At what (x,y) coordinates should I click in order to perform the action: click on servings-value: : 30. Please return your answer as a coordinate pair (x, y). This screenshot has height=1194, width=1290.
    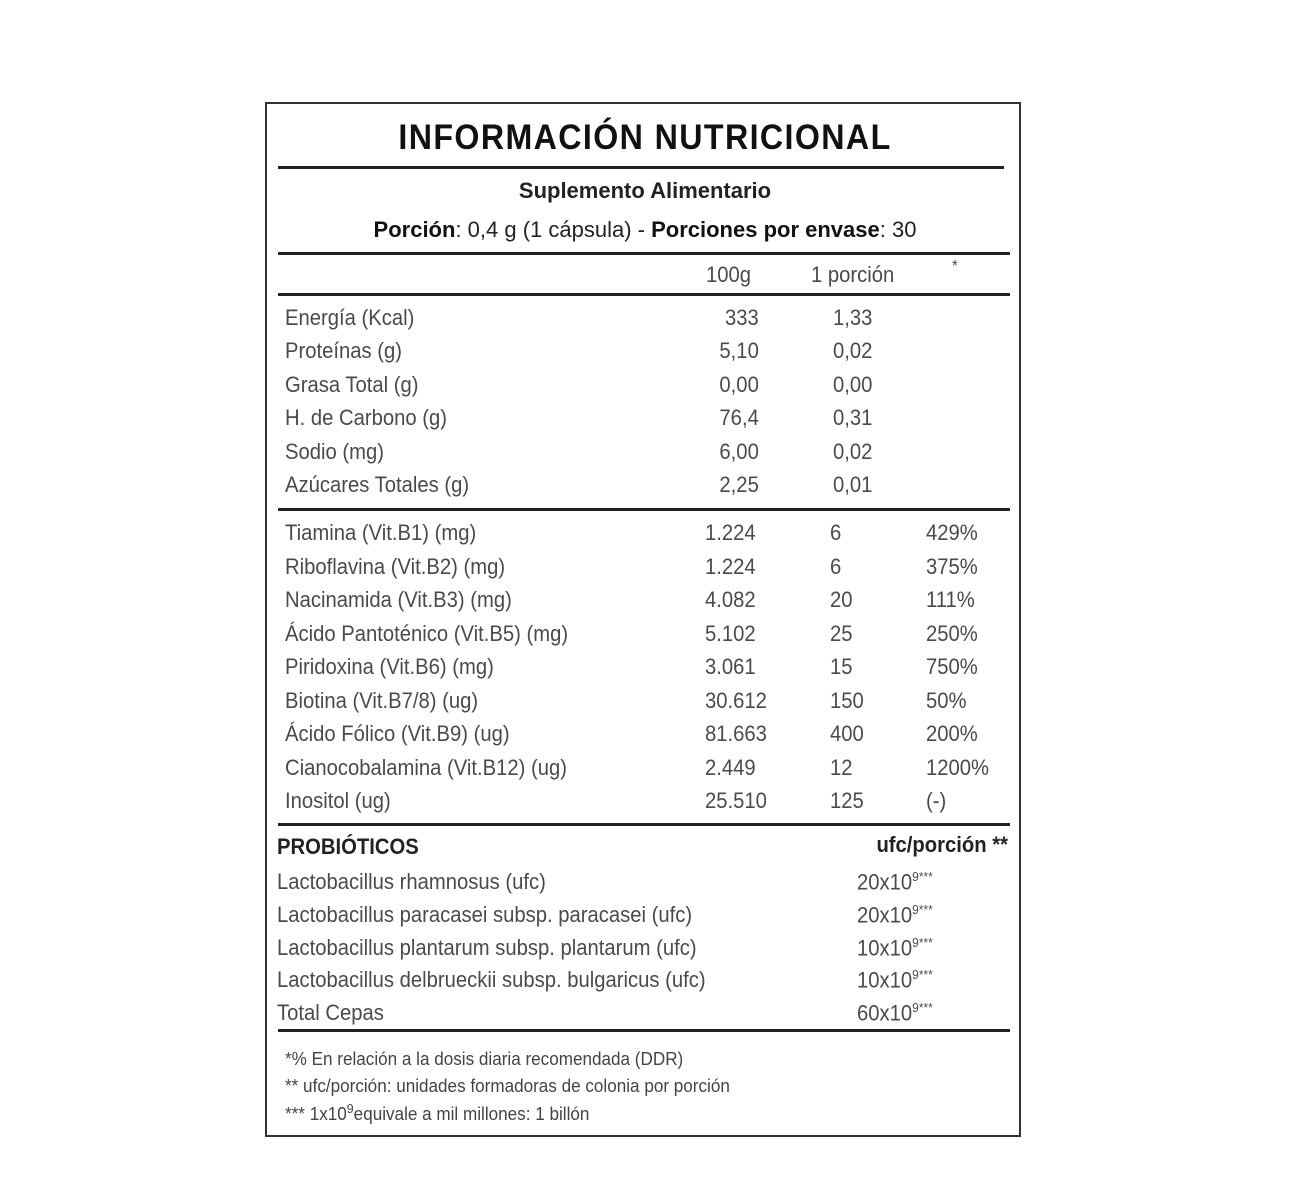
    Looking at the image, I should click on (898, 229).